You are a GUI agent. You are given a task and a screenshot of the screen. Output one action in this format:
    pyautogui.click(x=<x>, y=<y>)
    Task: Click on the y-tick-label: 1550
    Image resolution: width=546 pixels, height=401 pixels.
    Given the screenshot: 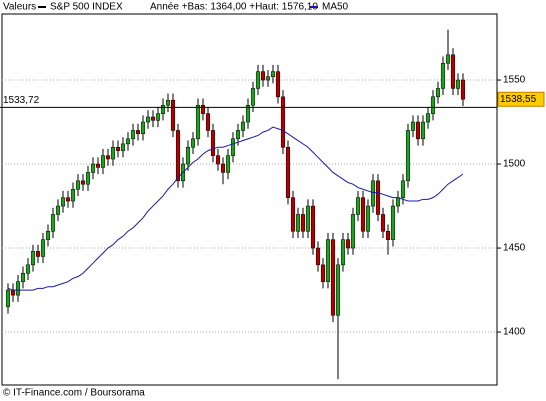 What is the action you would take?
    pyautogui.click(x=514, y=80)
    